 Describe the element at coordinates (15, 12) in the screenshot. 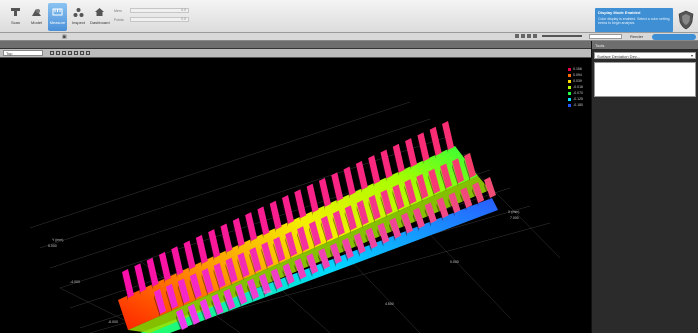

I see `scanner-icon` at that location.